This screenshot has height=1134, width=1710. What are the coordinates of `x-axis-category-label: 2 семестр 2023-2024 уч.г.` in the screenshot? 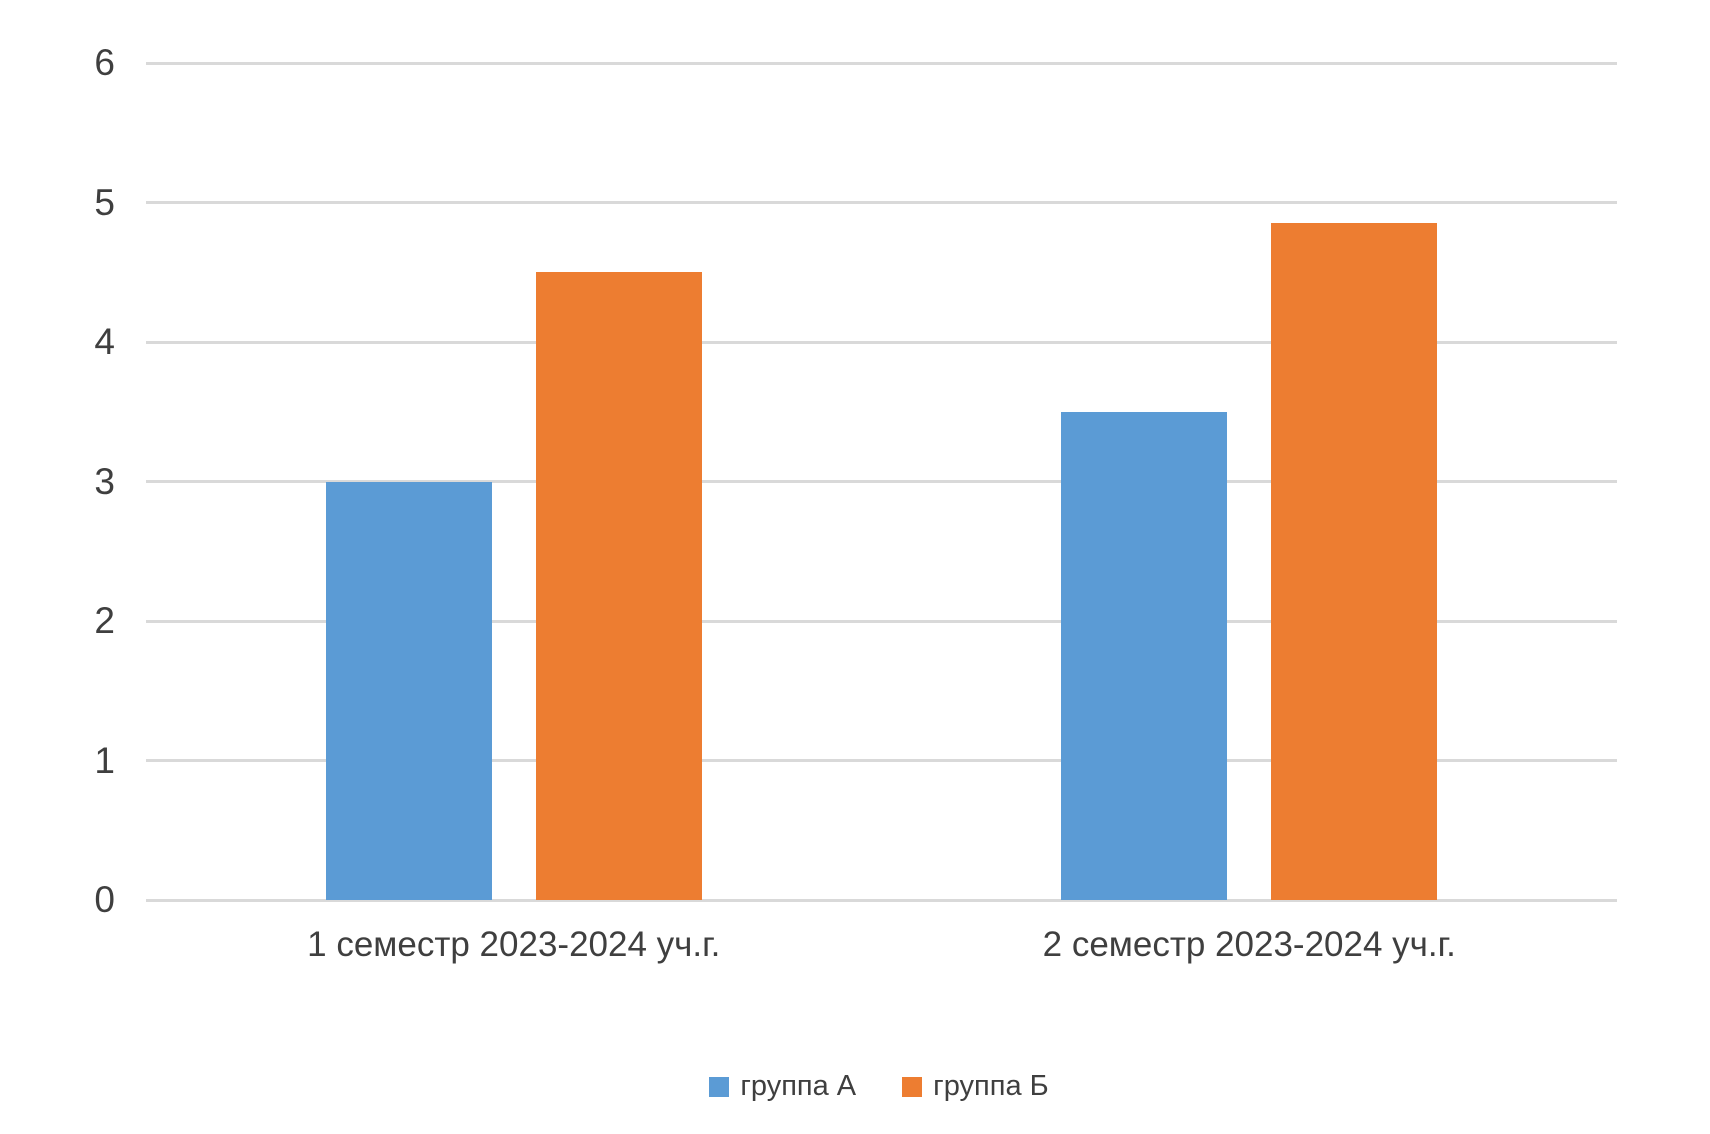 It's located at (1249, 944).